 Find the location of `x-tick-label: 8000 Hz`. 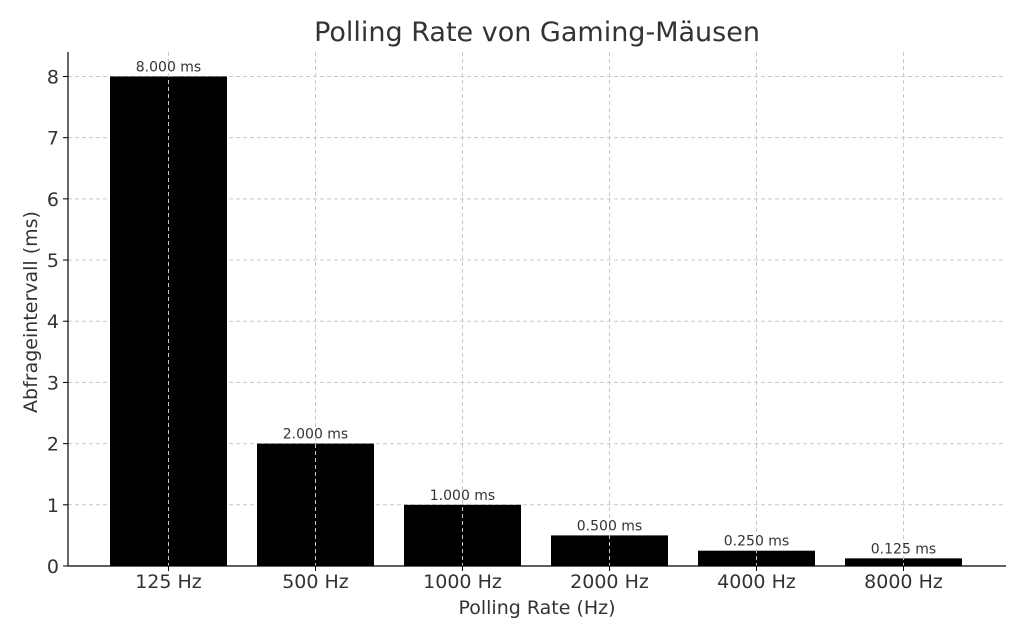

x-tick-label: 8000 Hz is located at coordinates (903, 582).